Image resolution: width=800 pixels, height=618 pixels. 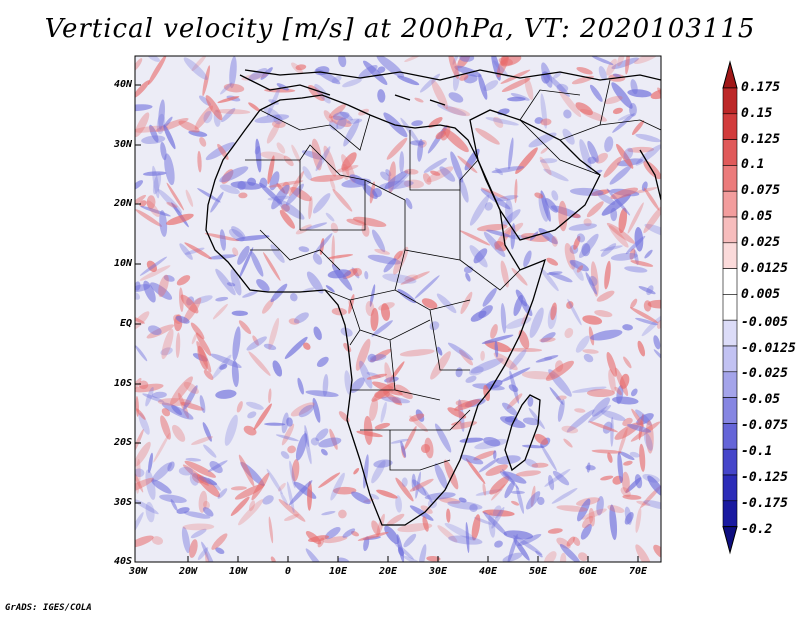 What do you see at coordinates (753, 164) in the screenshot?
I see `colorbar-label: 0.1` at bounding box center [753, 164].